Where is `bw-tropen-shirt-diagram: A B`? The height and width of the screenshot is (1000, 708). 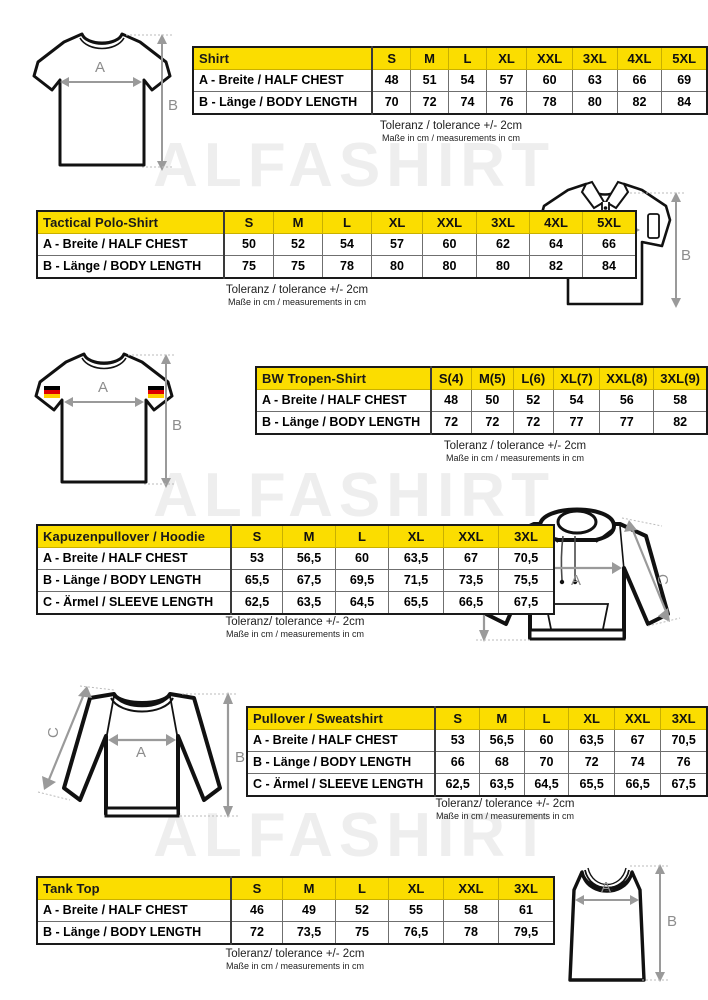
bw-tropen-shirt-diagram: A B is located at coordinates (107, 417).